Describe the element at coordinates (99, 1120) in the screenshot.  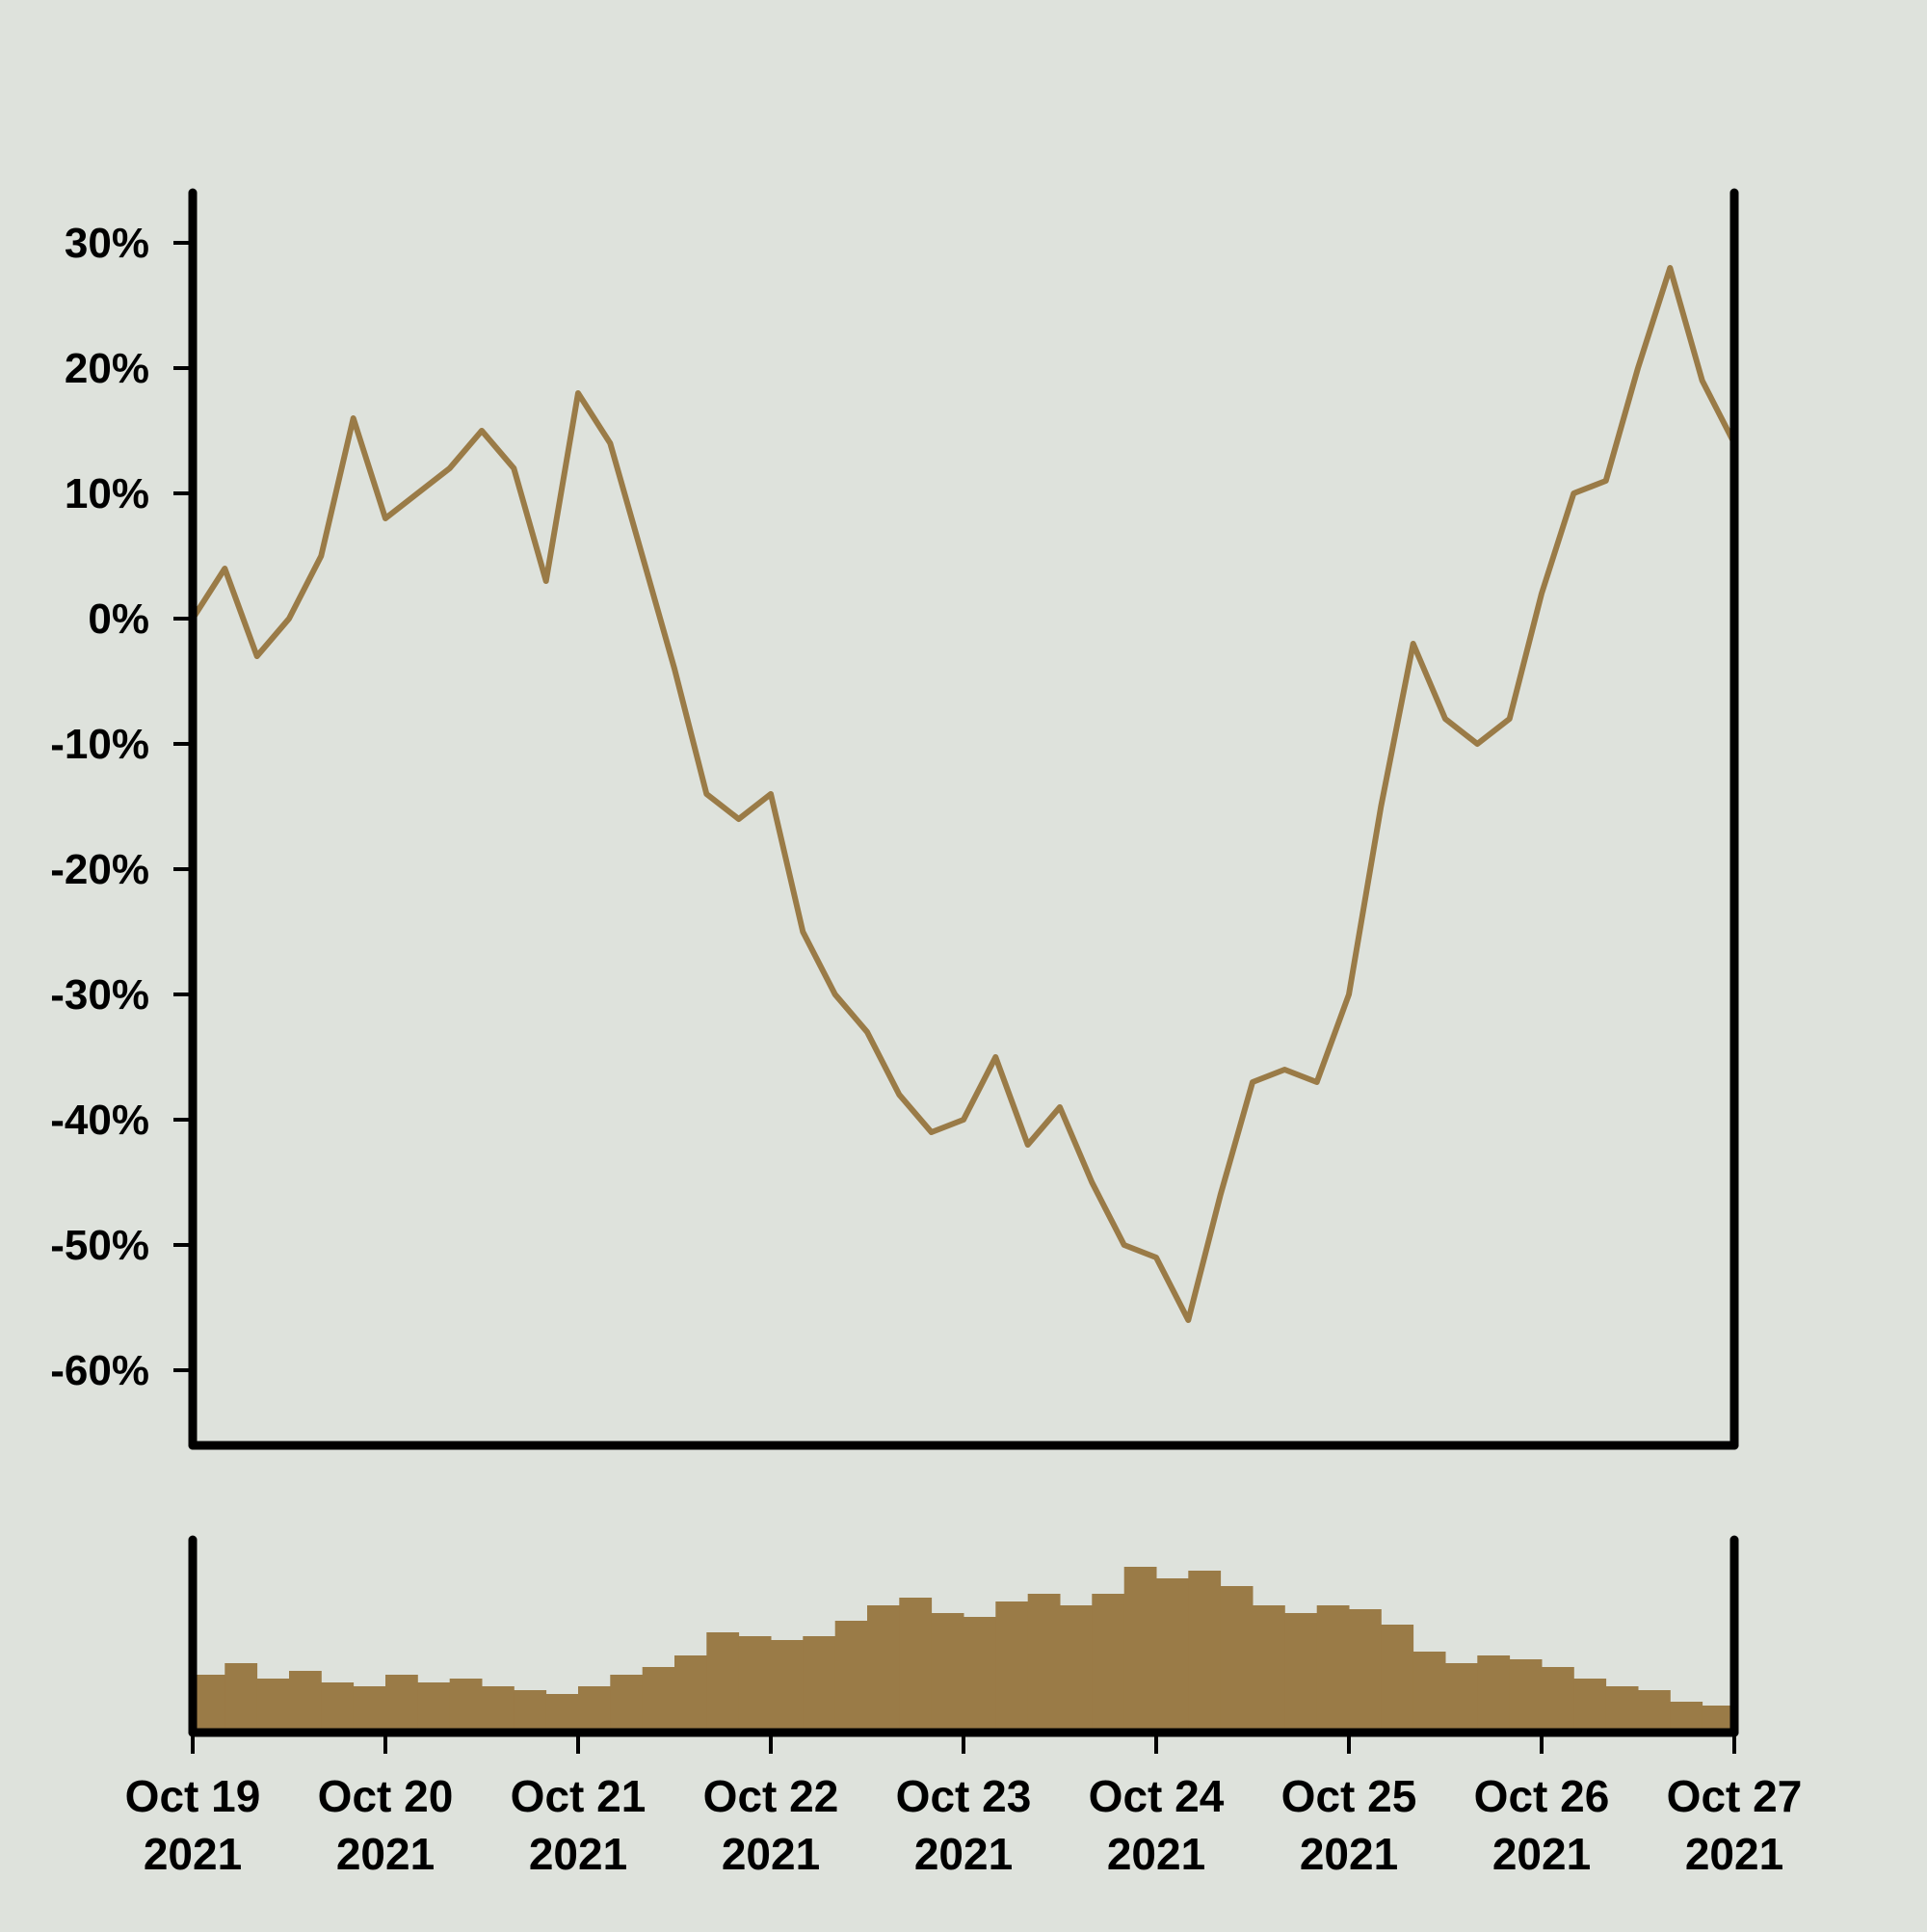
I see `y-tick-label: -40%` at that location.